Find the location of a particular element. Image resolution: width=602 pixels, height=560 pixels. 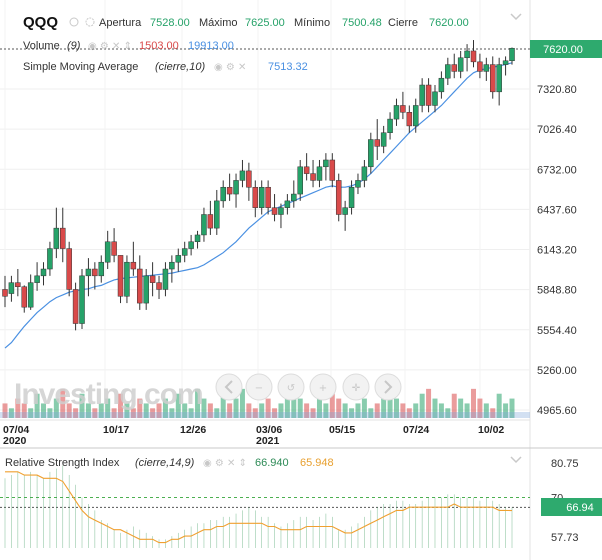

nav-right-icon is located at coordinates (388, 387).